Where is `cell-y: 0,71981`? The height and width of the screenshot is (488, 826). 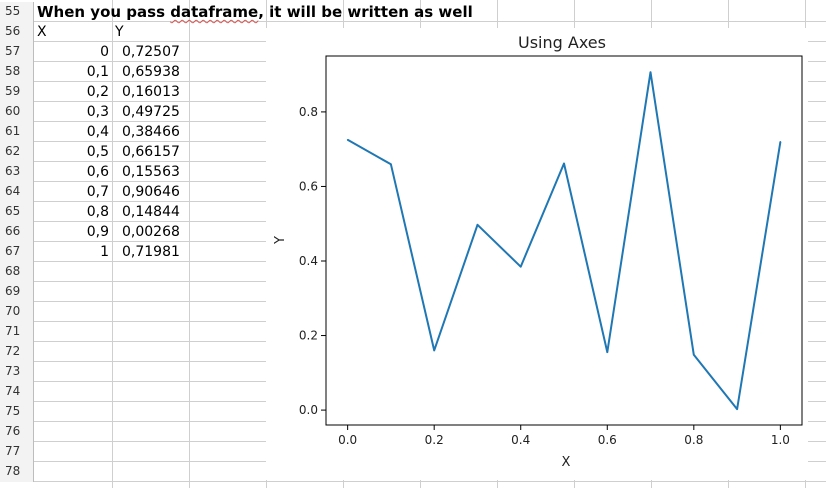
cell-y: 0,71981 is located at coordinates (151, 252).